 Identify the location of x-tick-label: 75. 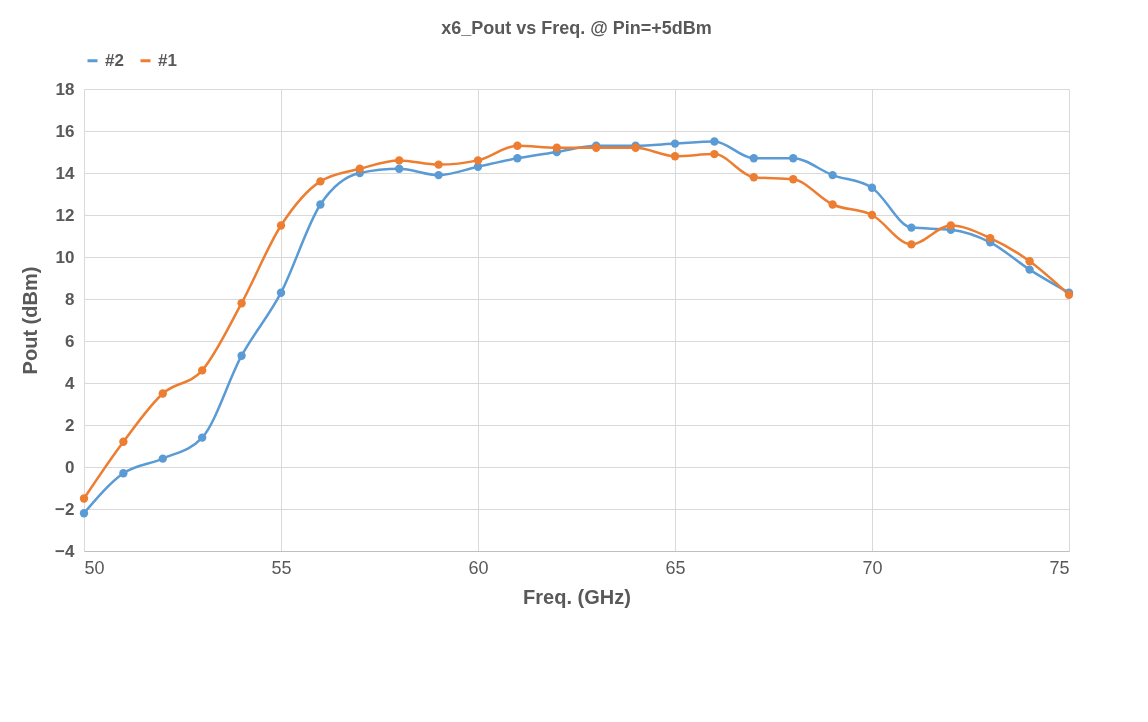
(1059, 567).